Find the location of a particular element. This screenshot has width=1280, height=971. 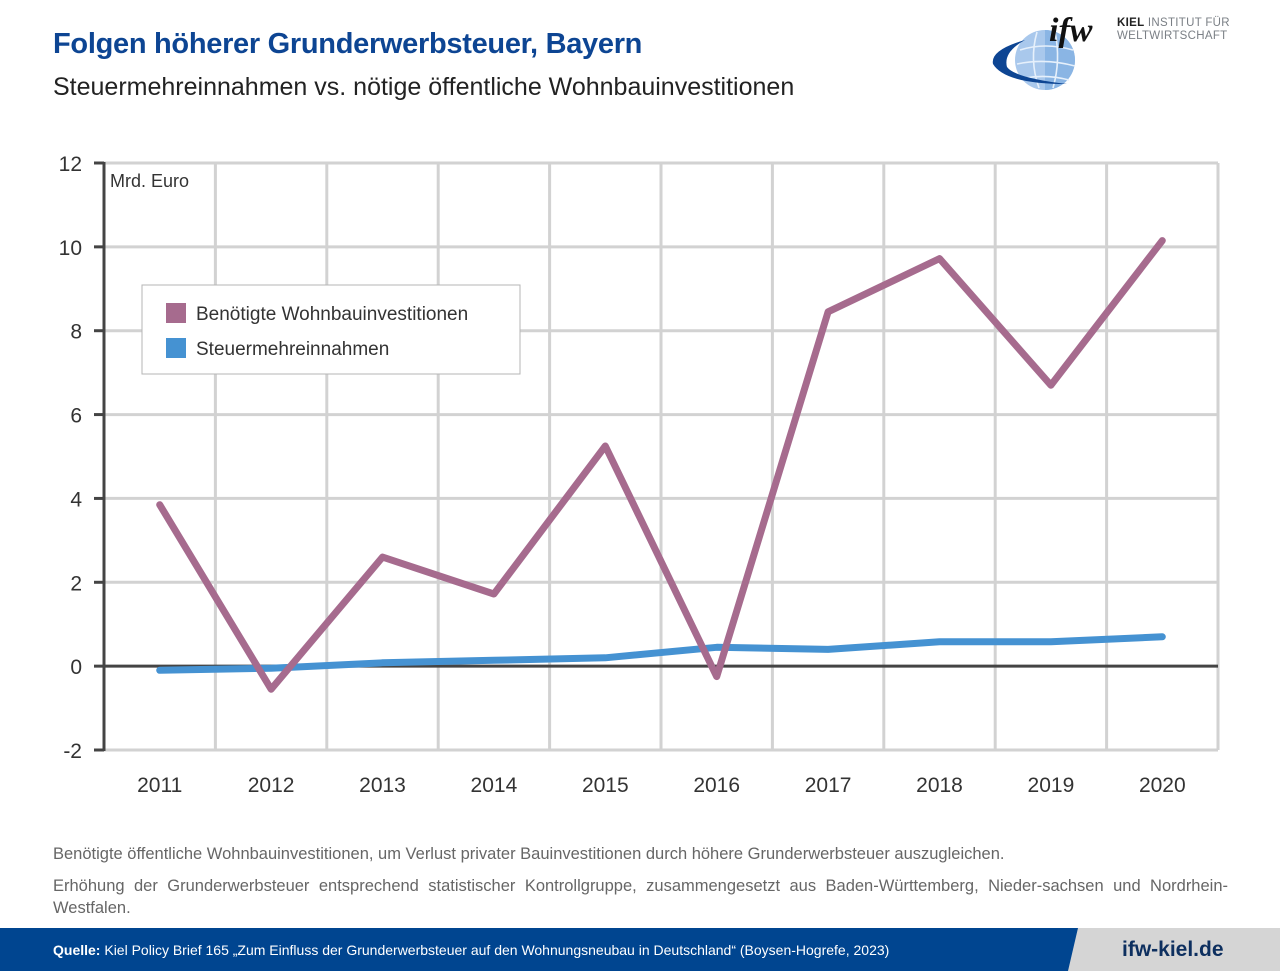

y-tick-label: 12 is located at coordinates (70, 164).